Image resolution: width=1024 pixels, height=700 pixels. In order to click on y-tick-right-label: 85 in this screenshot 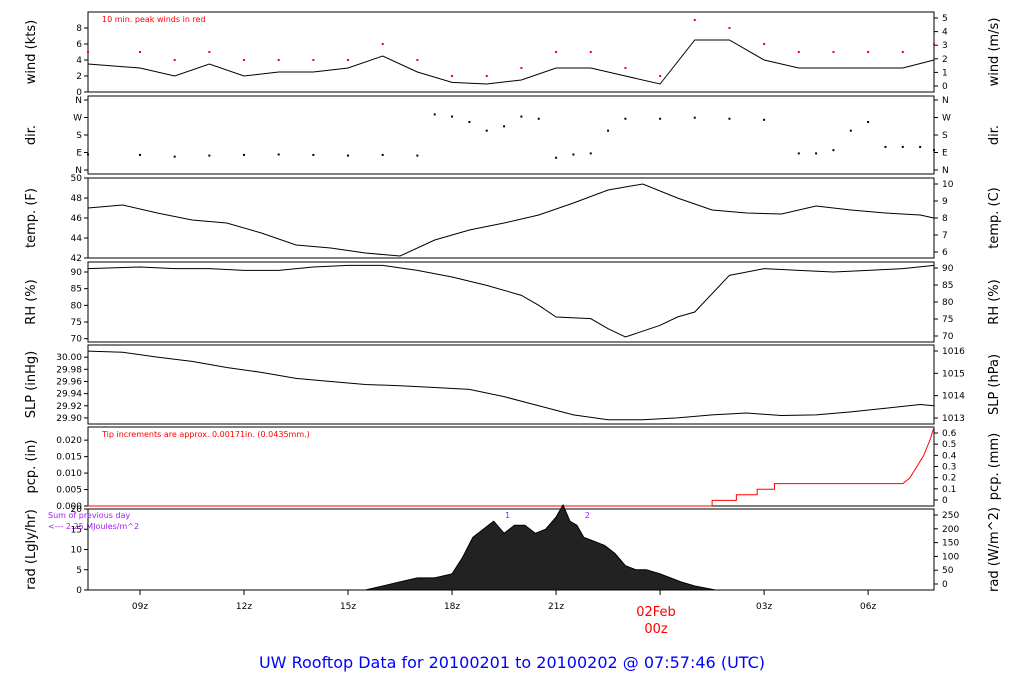, I will do `click(947, 286)`.